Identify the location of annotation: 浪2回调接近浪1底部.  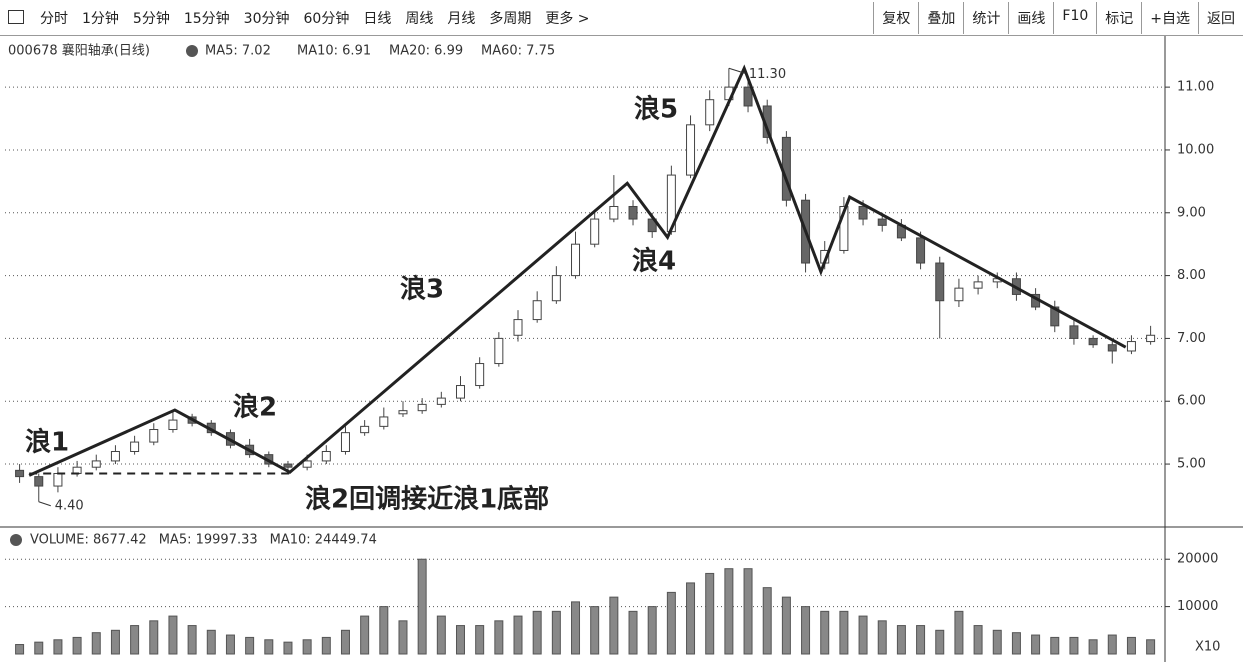
(427, 499).